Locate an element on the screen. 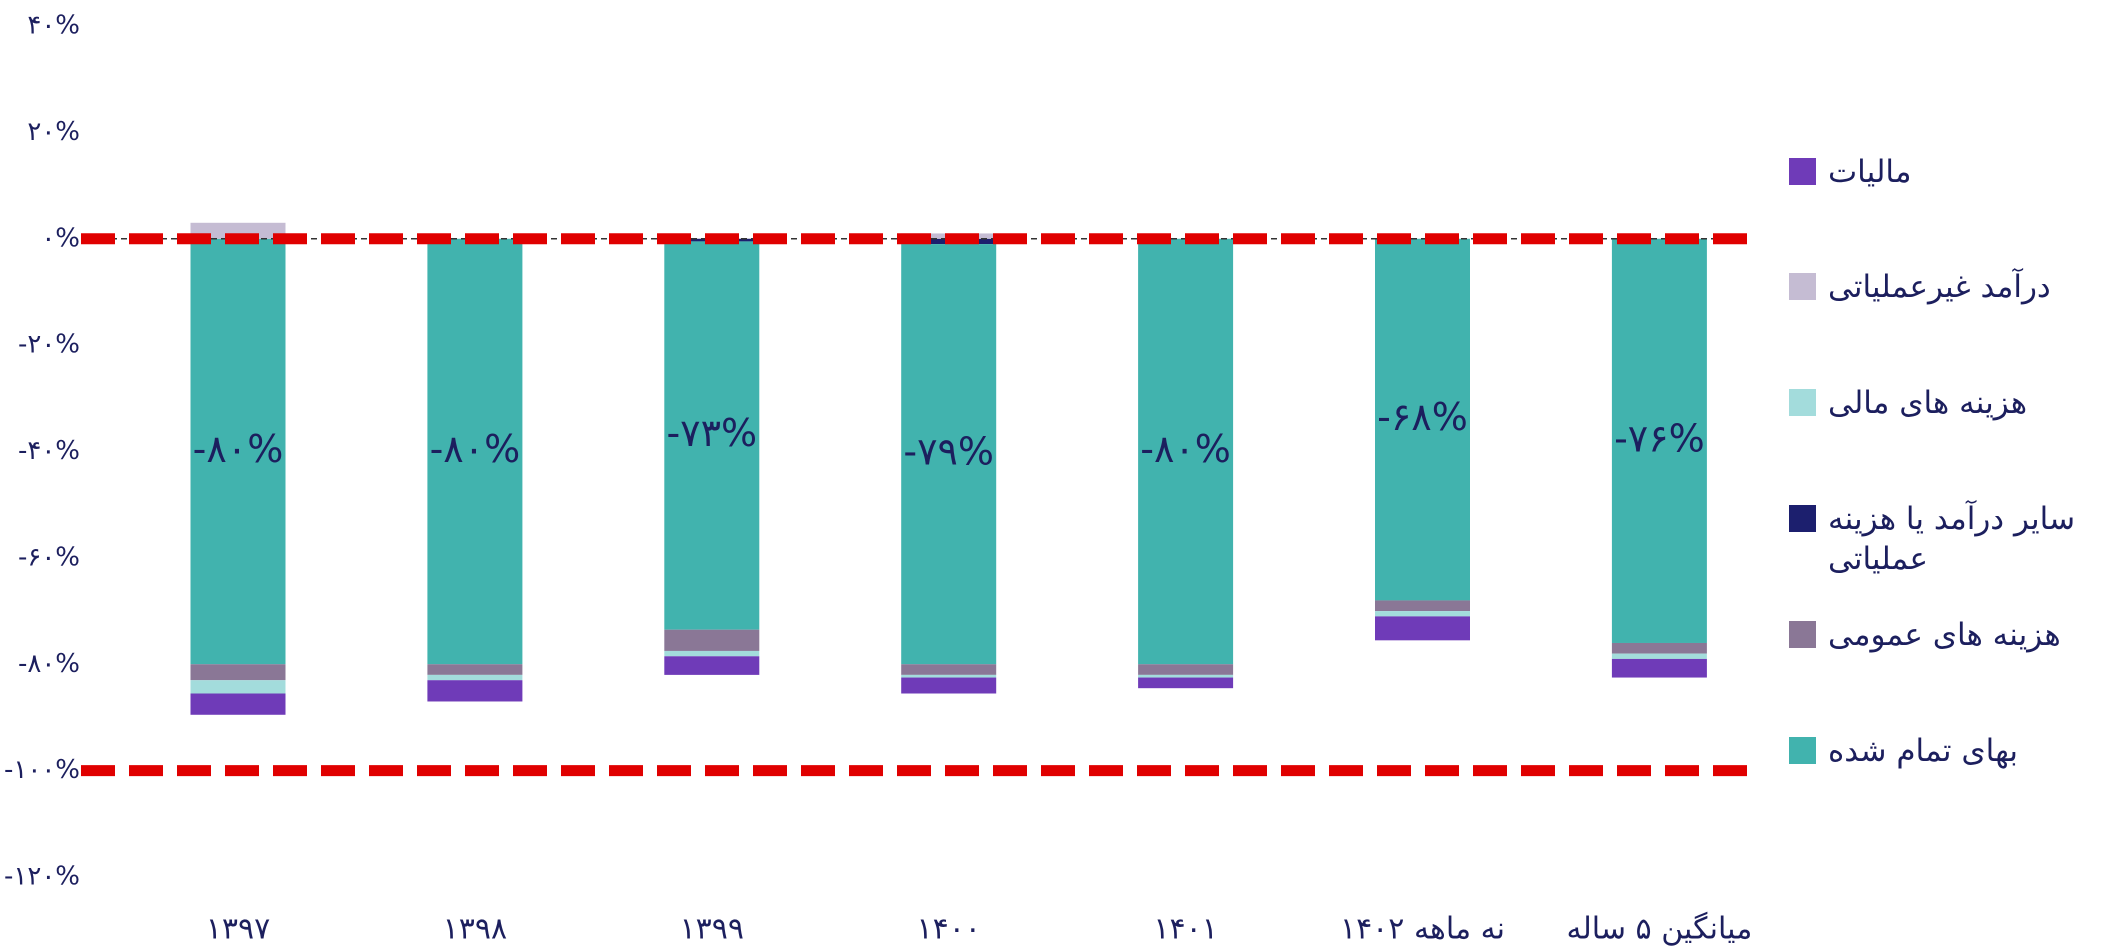 The height and width of the screenshot is (947, 2118). legend-label: هزینه های مالی is located at coordinates (1928, 403).